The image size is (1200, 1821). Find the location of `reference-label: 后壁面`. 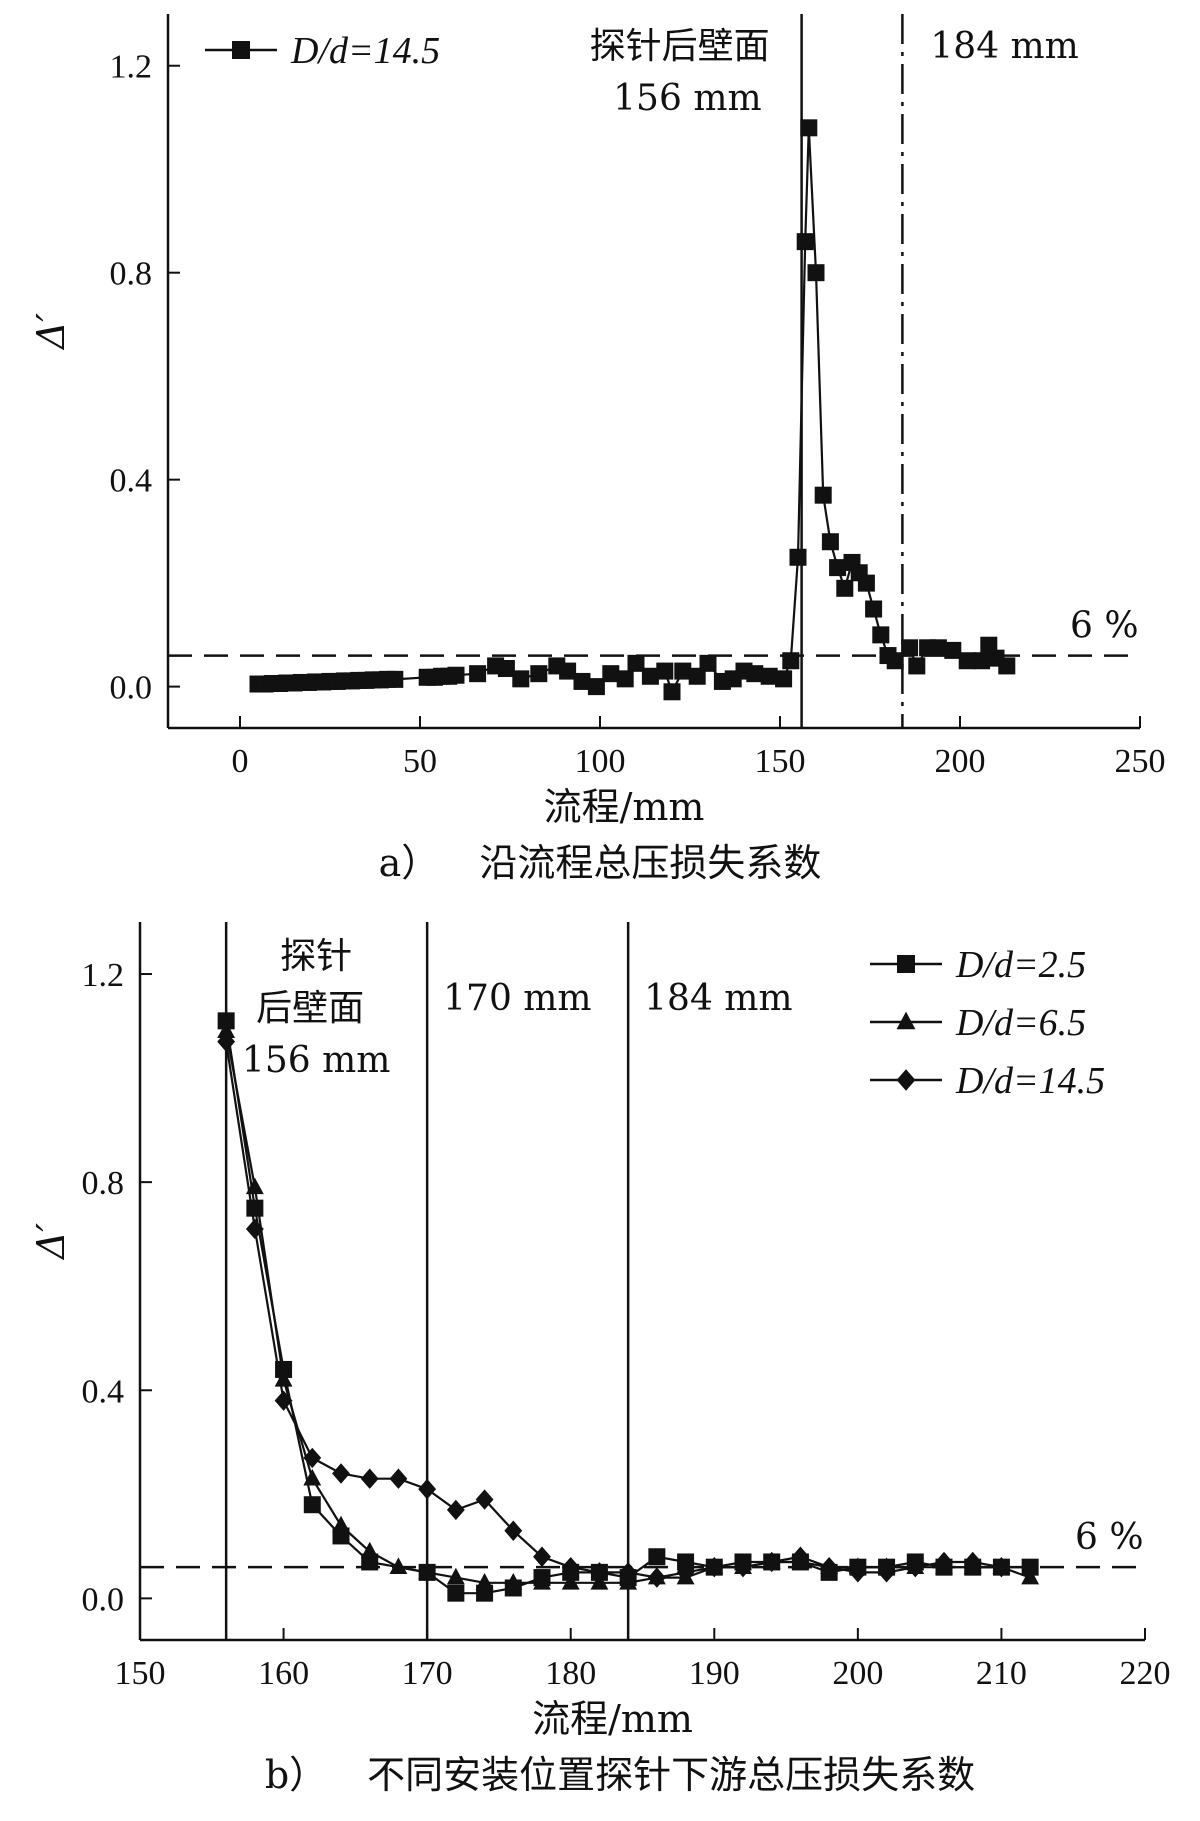

reference-label: 后壁面 is located at coordinates (310, 1008).